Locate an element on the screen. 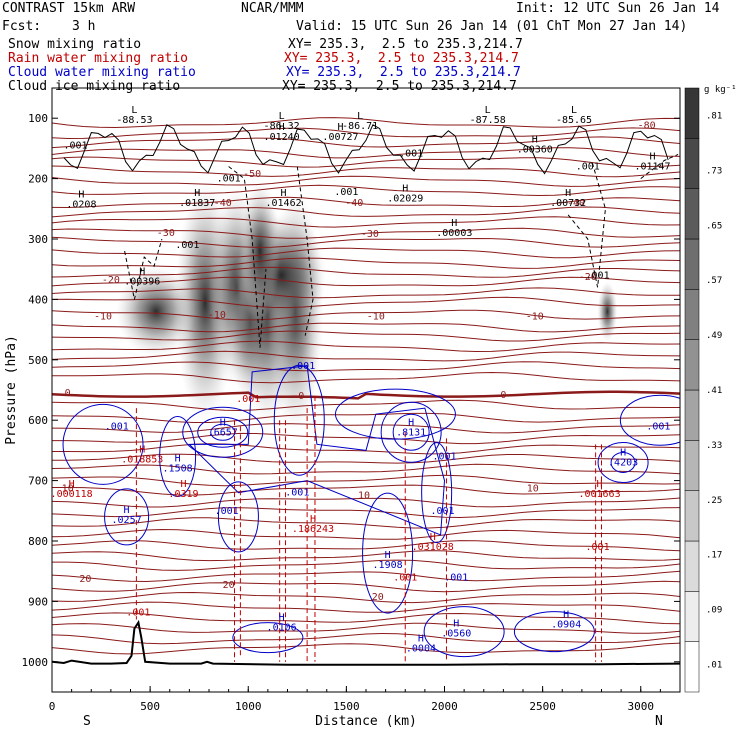 This screenshot has width=740, height=740. temperature-label: 0 is located at coordinates (503, 395).